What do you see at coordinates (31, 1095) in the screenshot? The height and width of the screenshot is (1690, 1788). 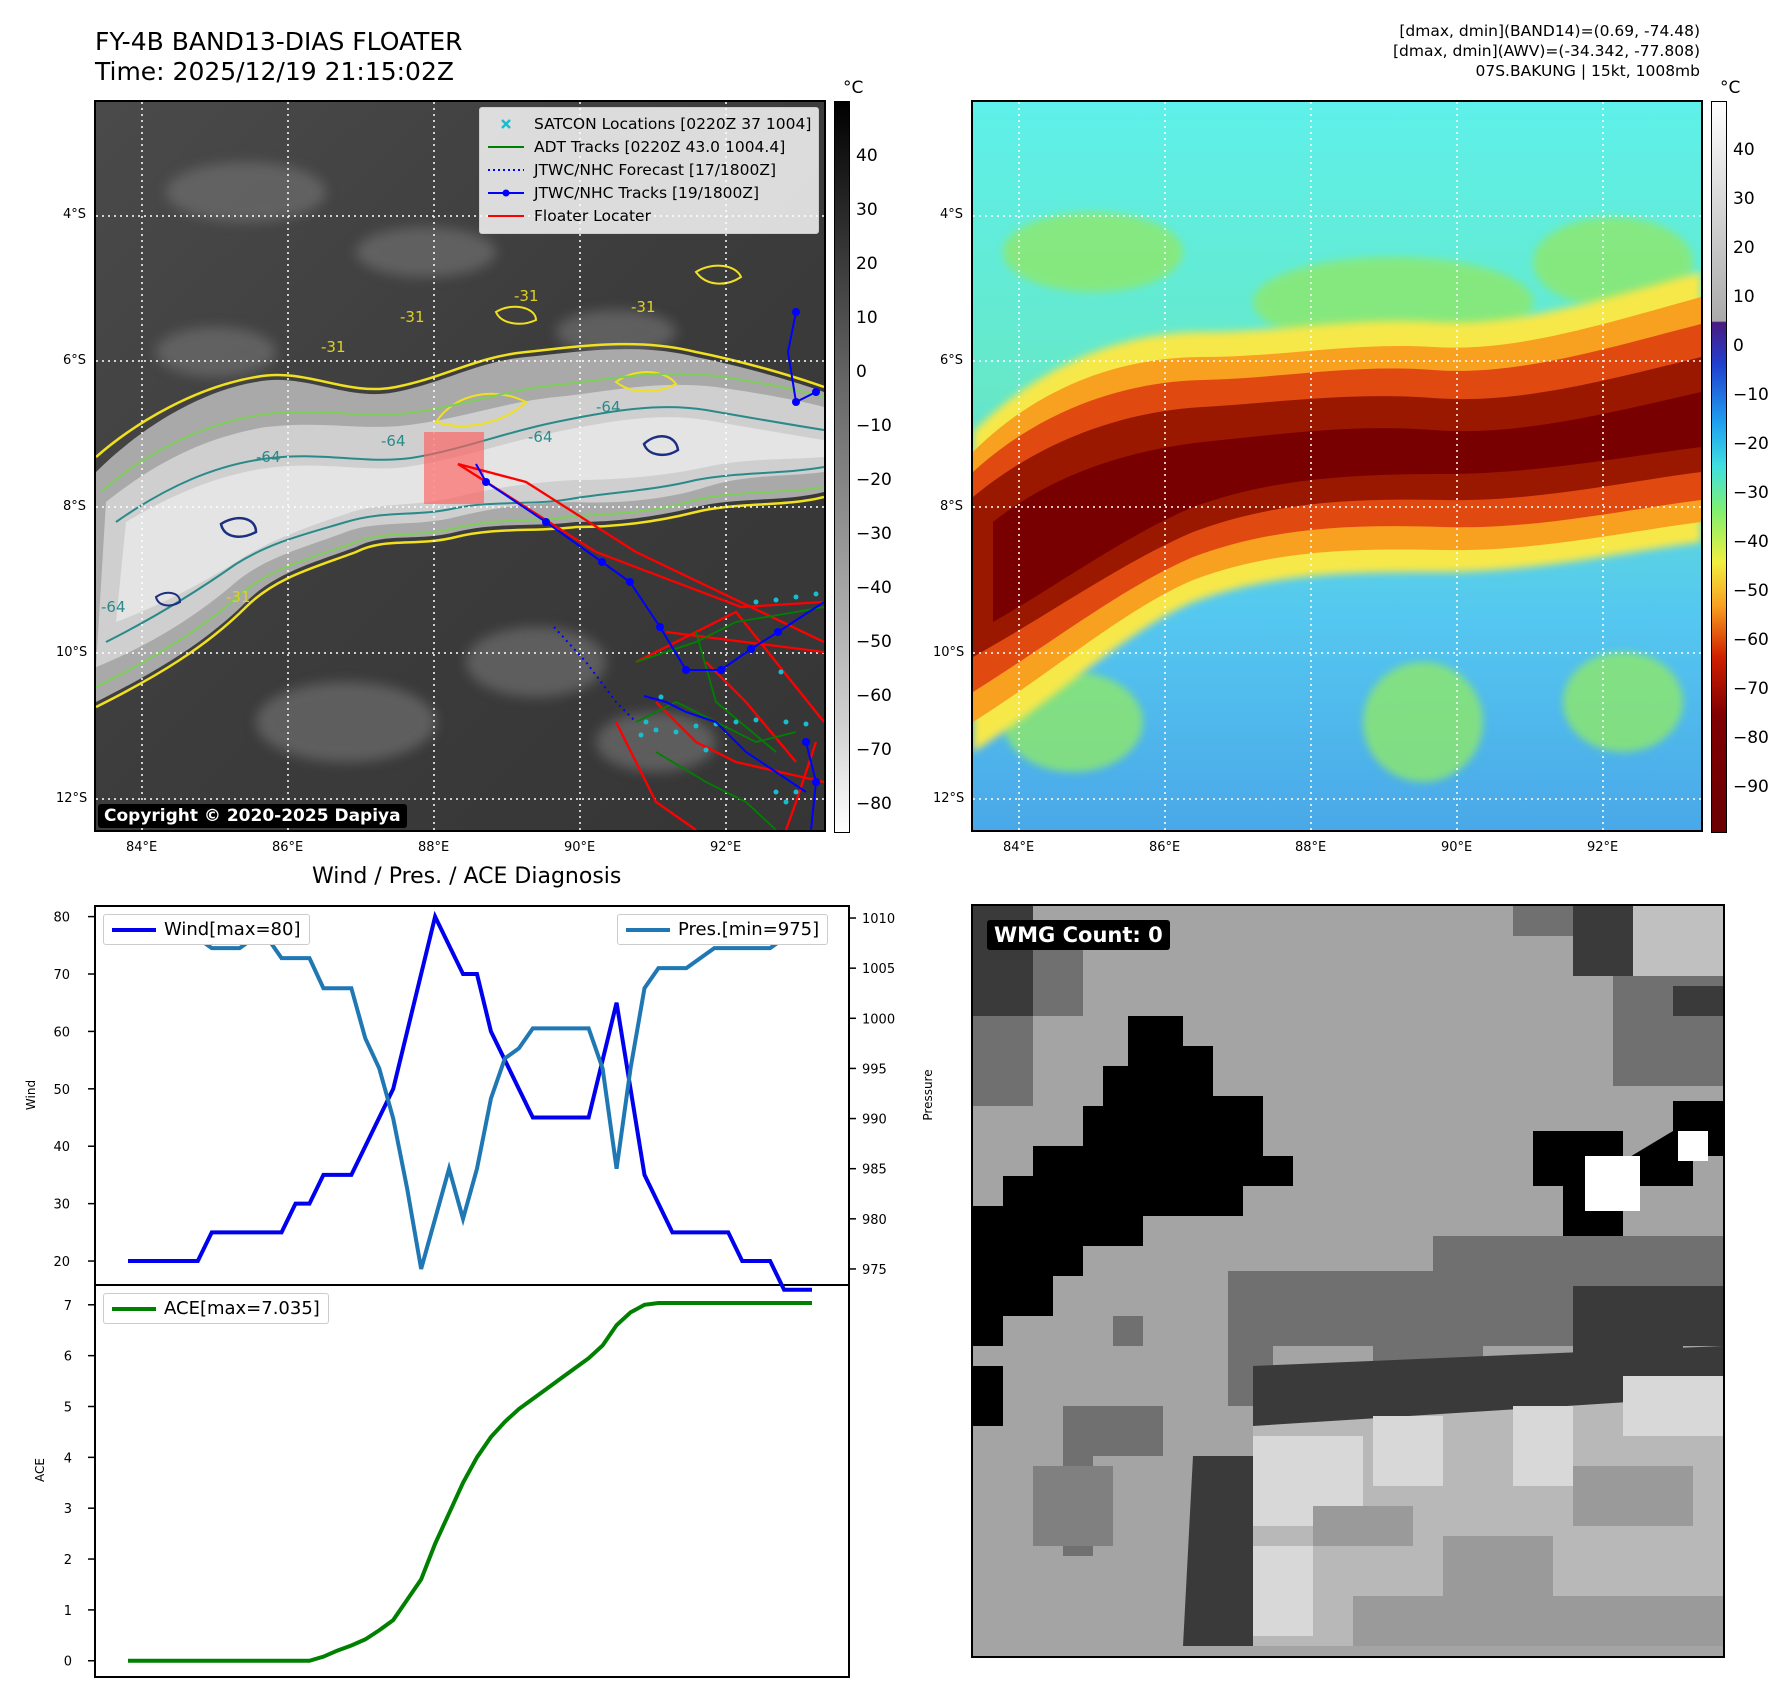 I see `wind-axis-label: Wind` at bounding box center [31, 1095].